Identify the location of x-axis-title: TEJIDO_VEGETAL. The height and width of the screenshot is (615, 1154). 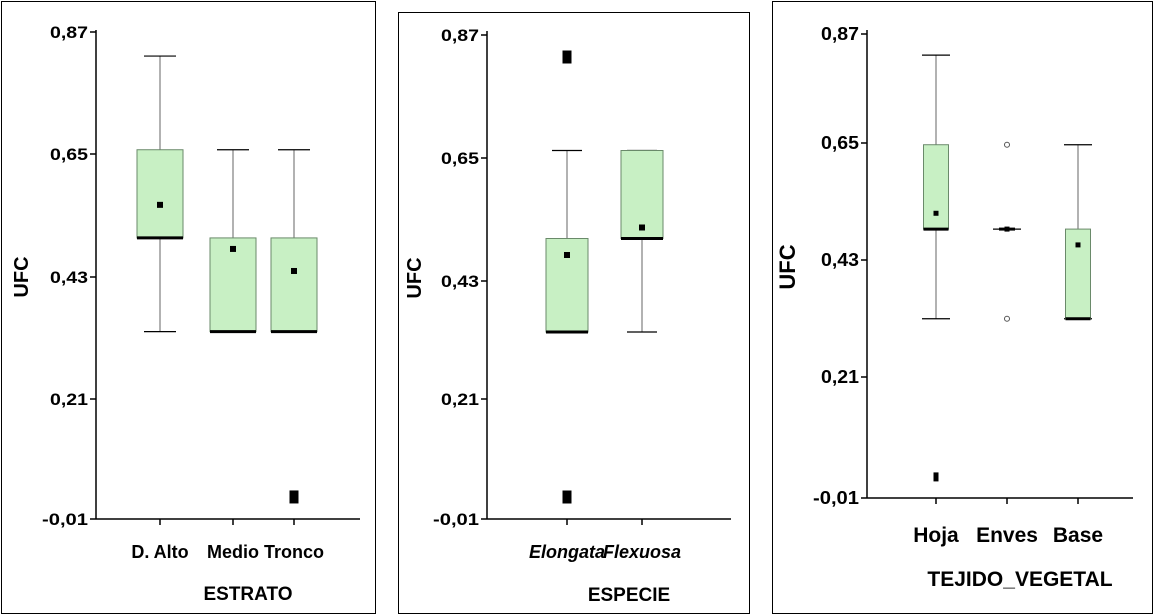
(1019, 579).